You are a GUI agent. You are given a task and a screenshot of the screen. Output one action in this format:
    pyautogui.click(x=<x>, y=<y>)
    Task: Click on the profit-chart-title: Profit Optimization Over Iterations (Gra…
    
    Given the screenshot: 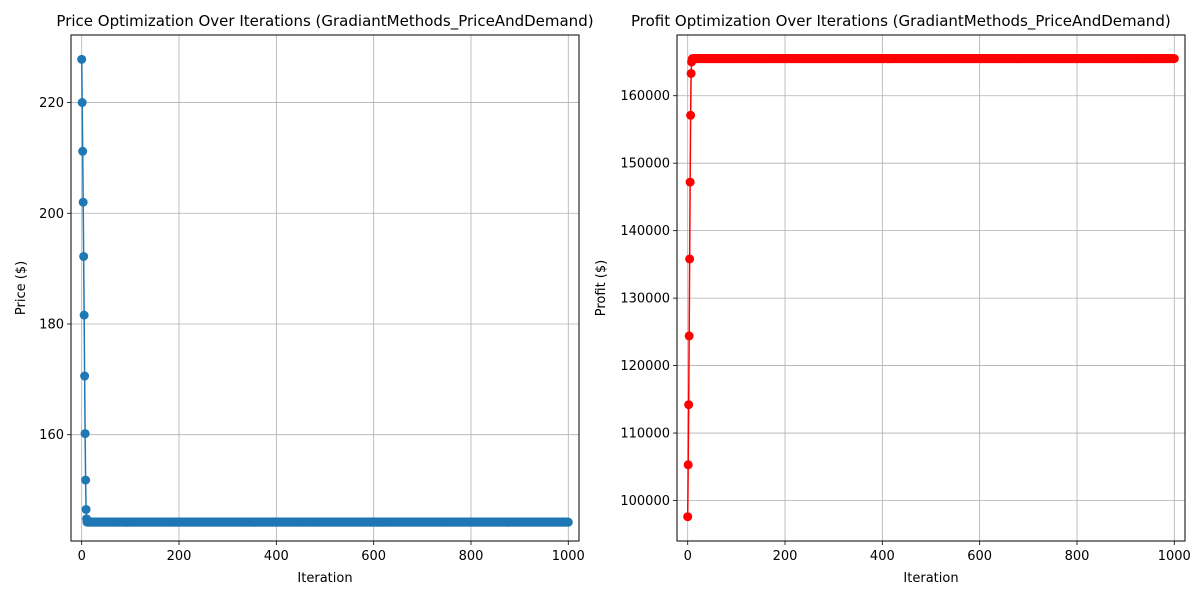 What is the action you would take?
    pyautogui.click(x=901, y=21)
    